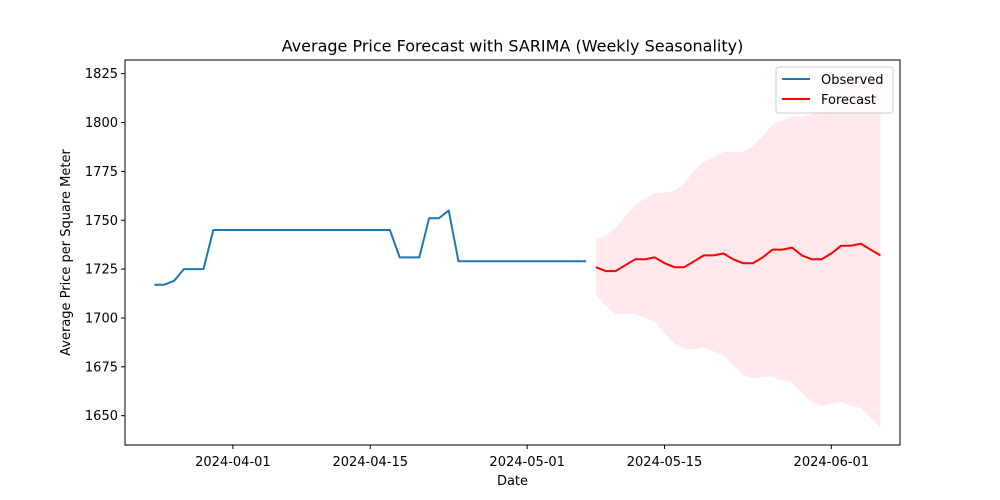 The height and width of the screenshot is (500, 1000). I want to click on legend: Observed Forecast, so click(834, 90).